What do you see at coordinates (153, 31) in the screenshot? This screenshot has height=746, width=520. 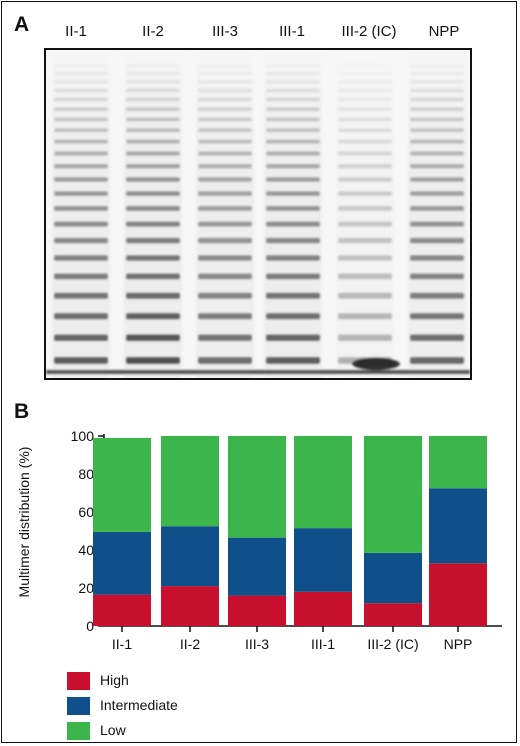 I see `gel-lane-label: II-2` at bounding box center [153, 31].